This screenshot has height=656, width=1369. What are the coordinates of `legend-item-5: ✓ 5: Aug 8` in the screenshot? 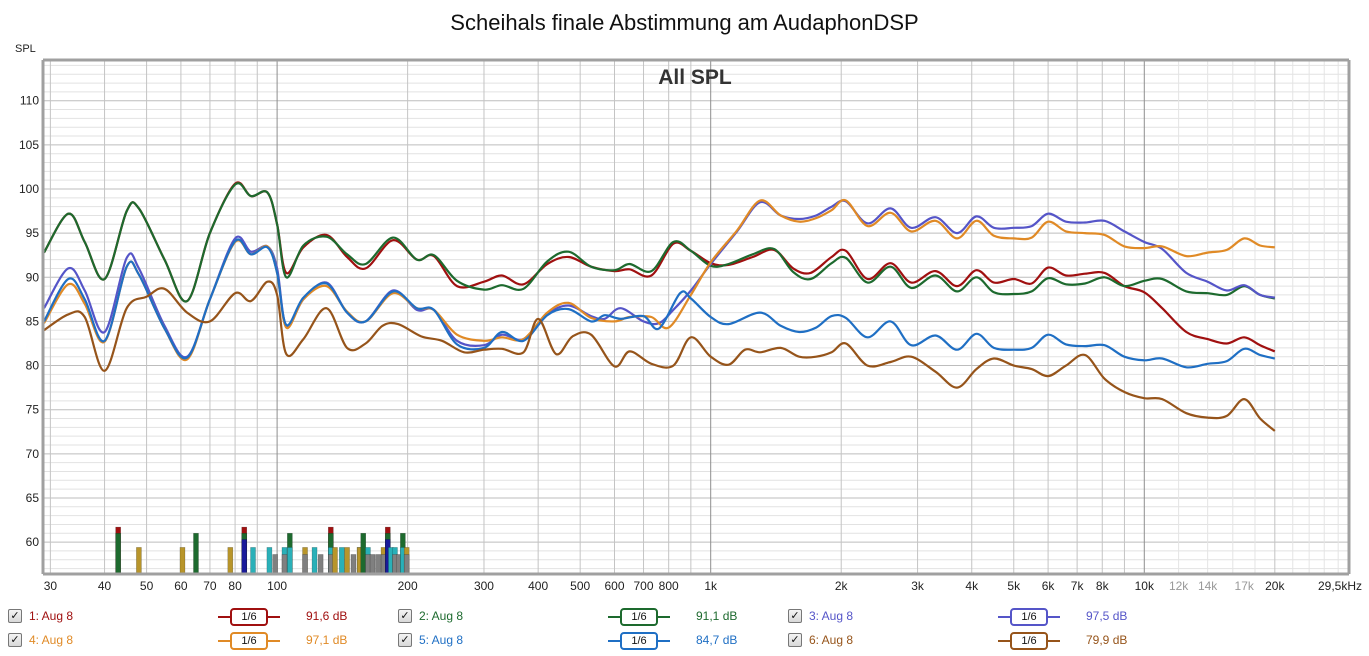 It's located at (430, 640).